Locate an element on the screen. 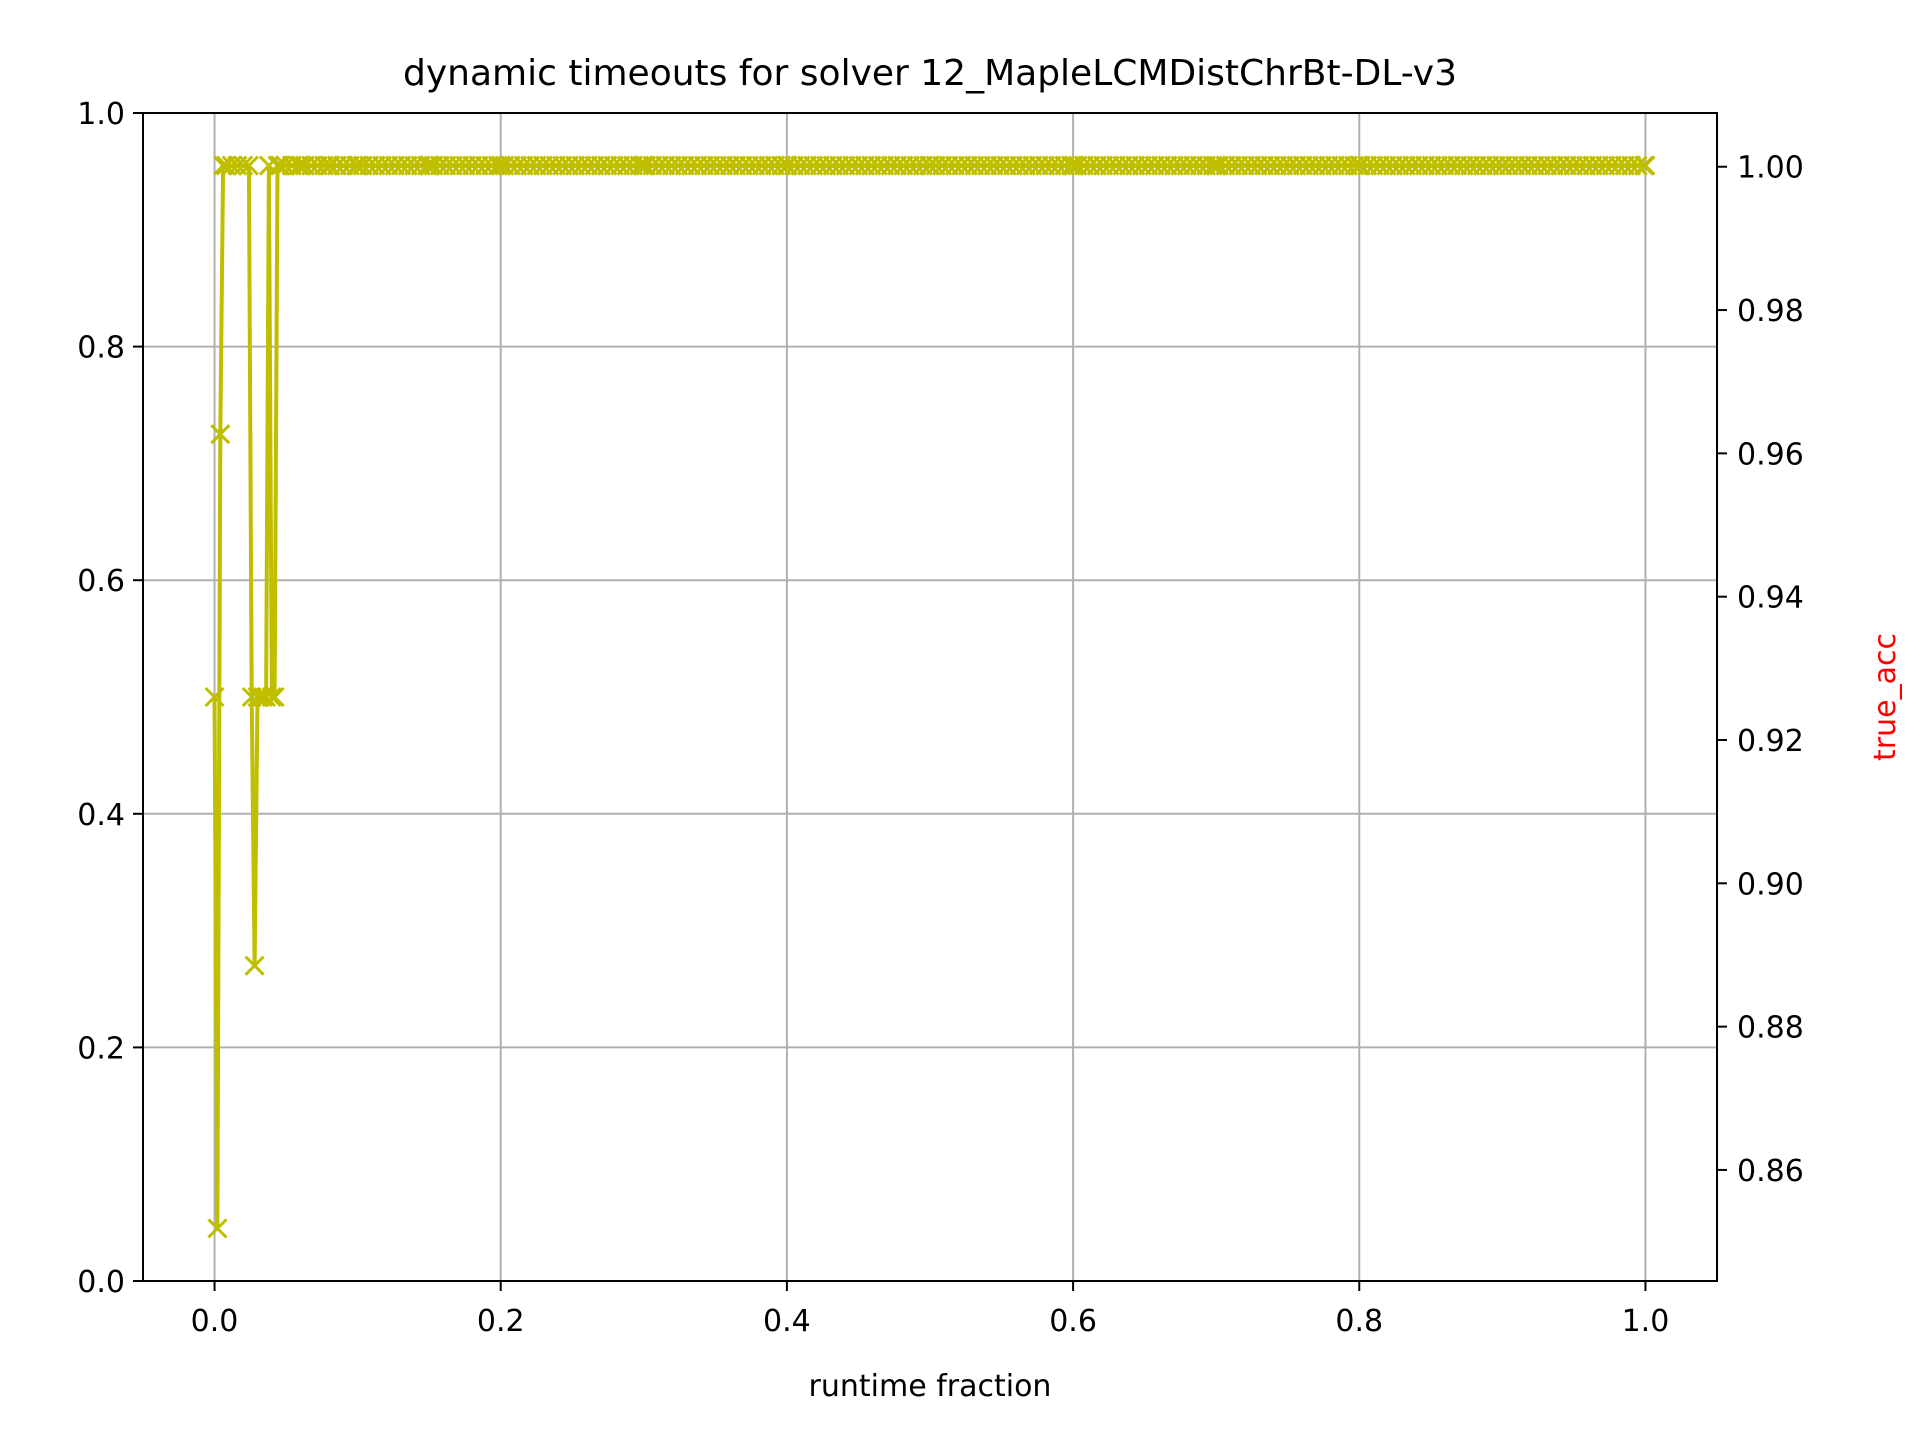 The image size is (1920, 1444). y-tick-label: 0.8 is located at coordinates (101, 348).